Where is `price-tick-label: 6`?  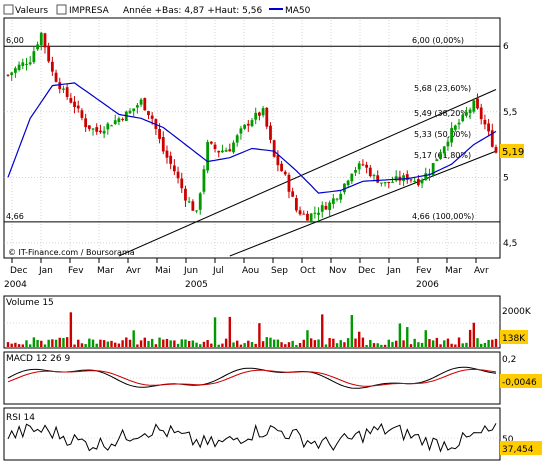 price-tick-label: 6 is located at coordinates (506, 47).